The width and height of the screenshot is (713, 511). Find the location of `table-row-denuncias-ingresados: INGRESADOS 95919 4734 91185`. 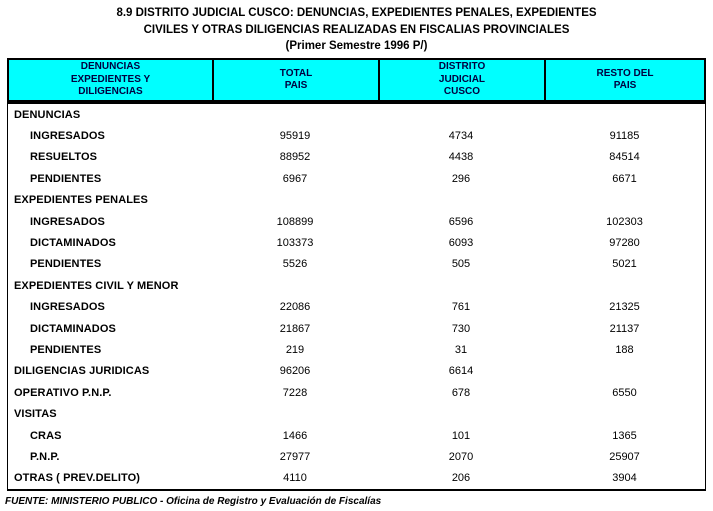

table-row-denuncias-ingresados: INGRESADOS 95919 4734 91185 is located at coordinates (356, 135).